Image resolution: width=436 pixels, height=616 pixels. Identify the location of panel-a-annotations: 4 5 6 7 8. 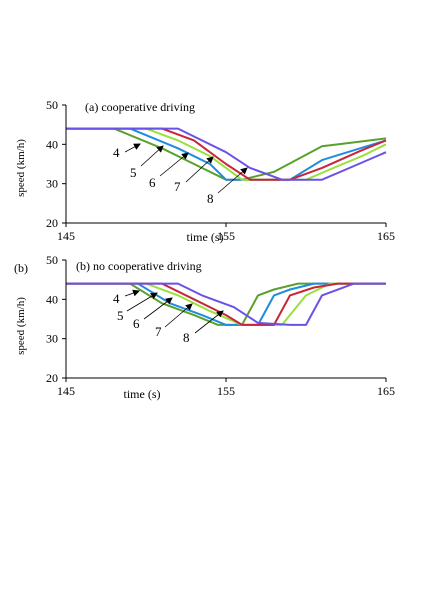
(180, 174).